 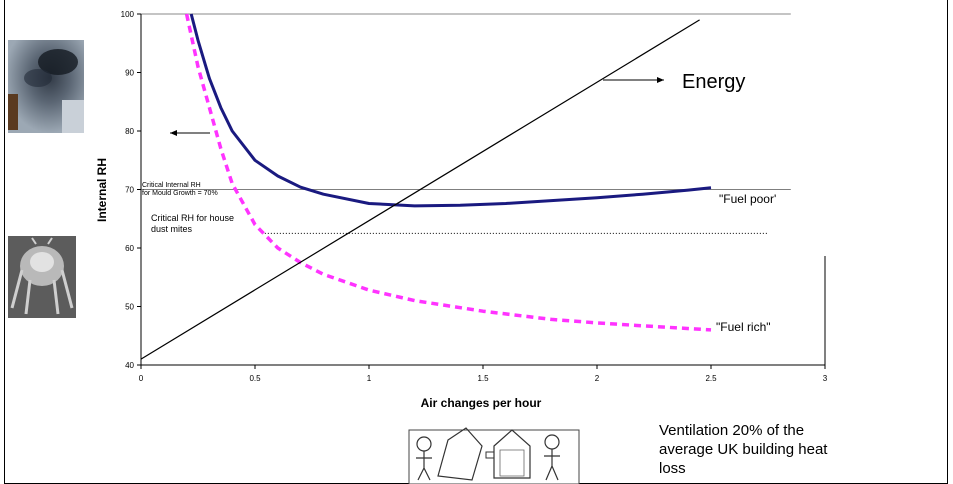 I want to click on x-axis-title: Air changes per hour, so click(x=481, y=403).